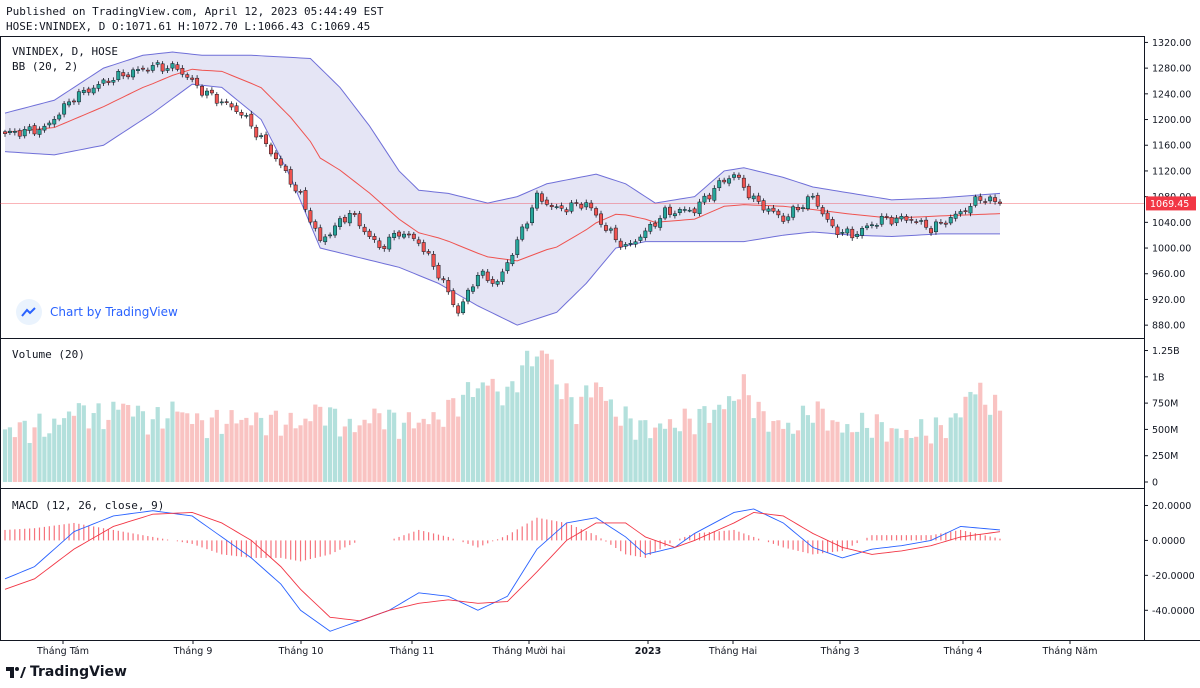 The height and width of the screenshot is (688, 1200). I want to click on volume-tick-label: 250M, so click(1165, 456).